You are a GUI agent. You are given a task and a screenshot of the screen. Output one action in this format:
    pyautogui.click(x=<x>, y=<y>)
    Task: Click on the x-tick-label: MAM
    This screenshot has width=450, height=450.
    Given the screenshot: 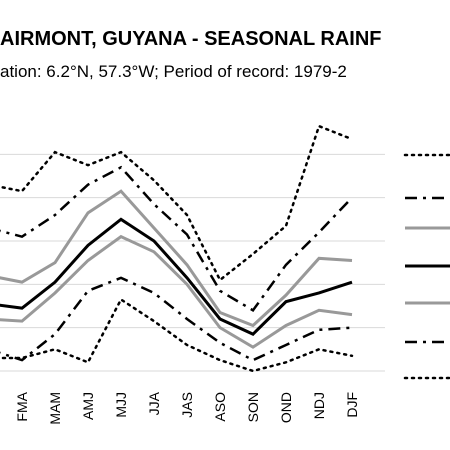 What is the action you would take?
    pyautogui.click(x=55, y=408)
    